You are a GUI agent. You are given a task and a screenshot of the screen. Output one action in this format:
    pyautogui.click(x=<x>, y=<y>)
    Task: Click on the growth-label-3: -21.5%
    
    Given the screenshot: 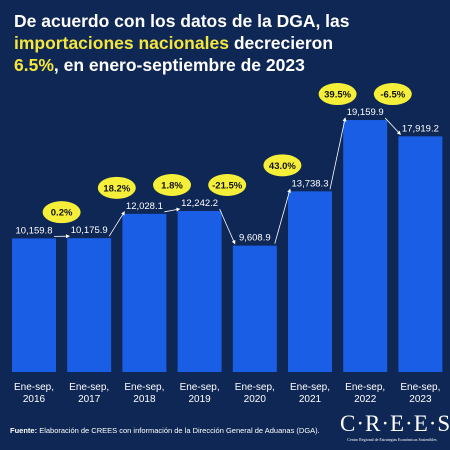 What is the action you would take?
    pyautogui.click(x=227, y=186)
    